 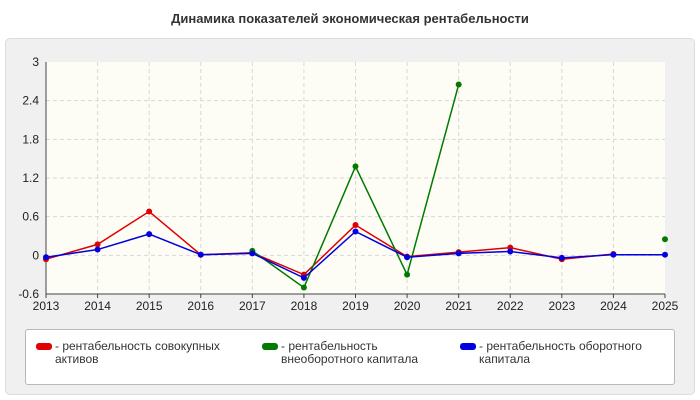 I want to click on legend-swatch-total-assets, so click(x=44, y=346).